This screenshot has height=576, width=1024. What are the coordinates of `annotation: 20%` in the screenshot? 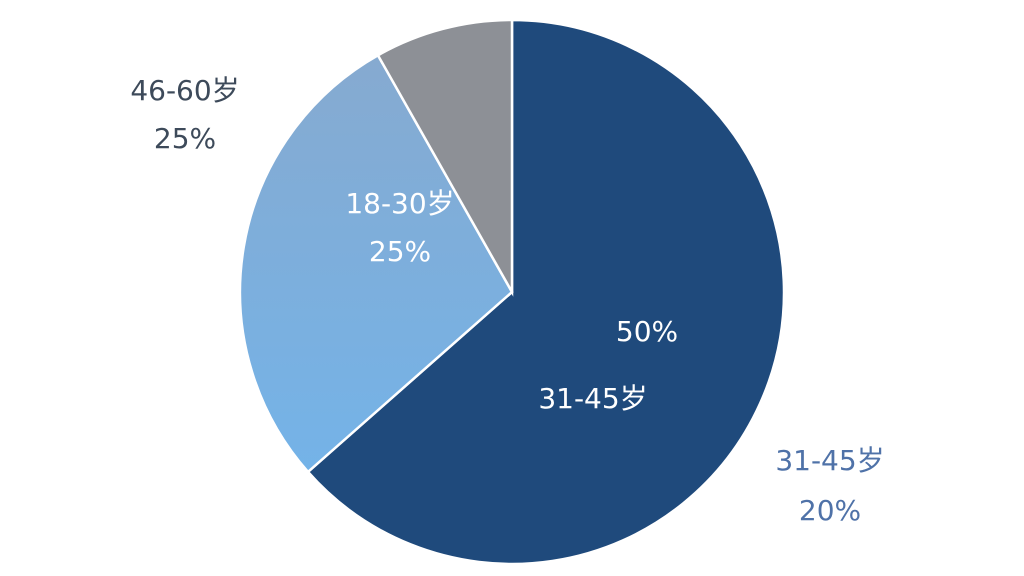 It's located at (830, 510).